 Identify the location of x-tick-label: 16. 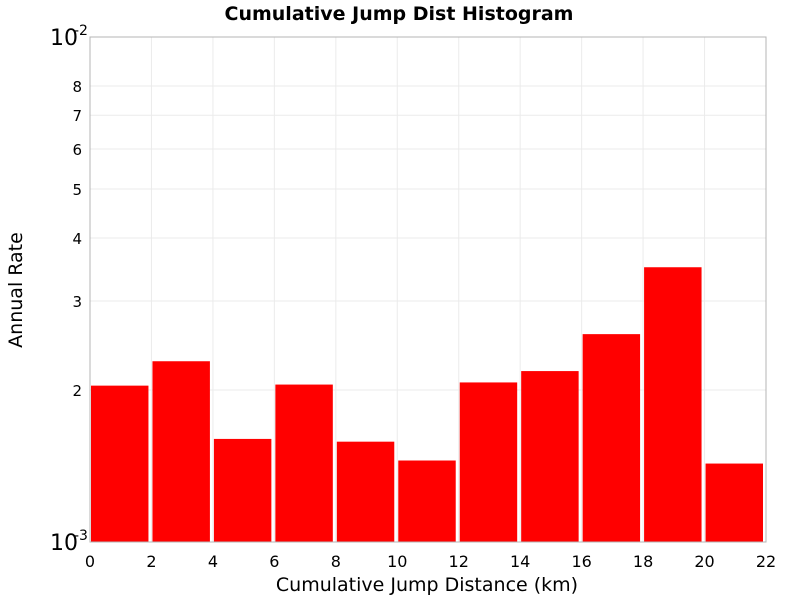
(581, 561).